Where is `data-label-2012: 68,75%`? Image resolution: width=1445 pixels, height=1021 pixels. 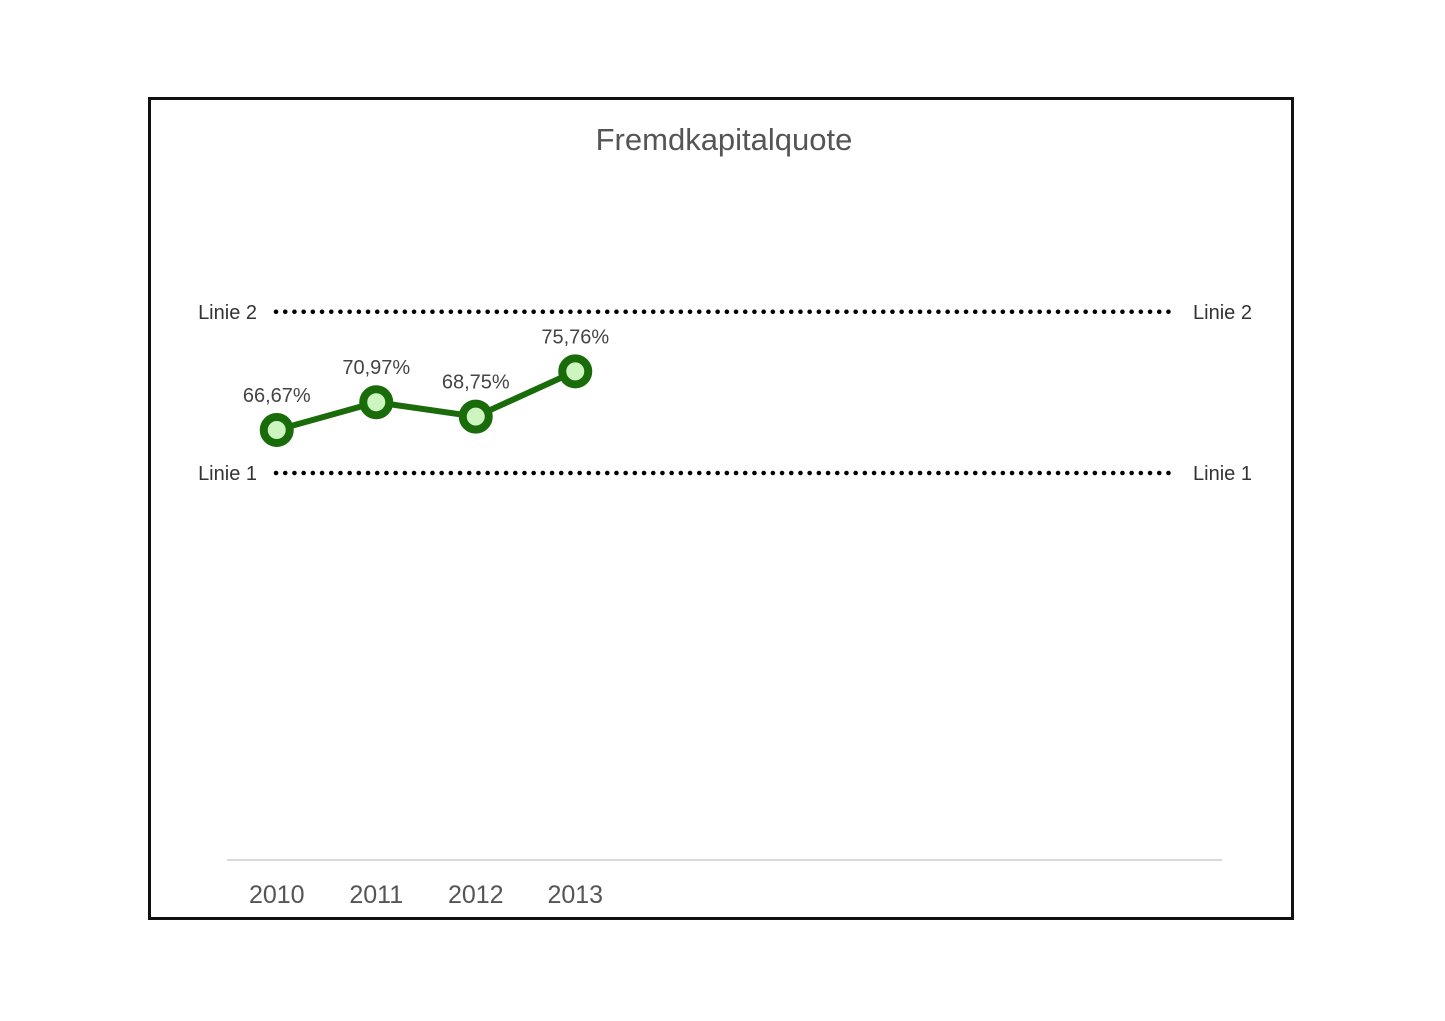
data-label-2012: 68,75% is located at coordinates (476, 383).